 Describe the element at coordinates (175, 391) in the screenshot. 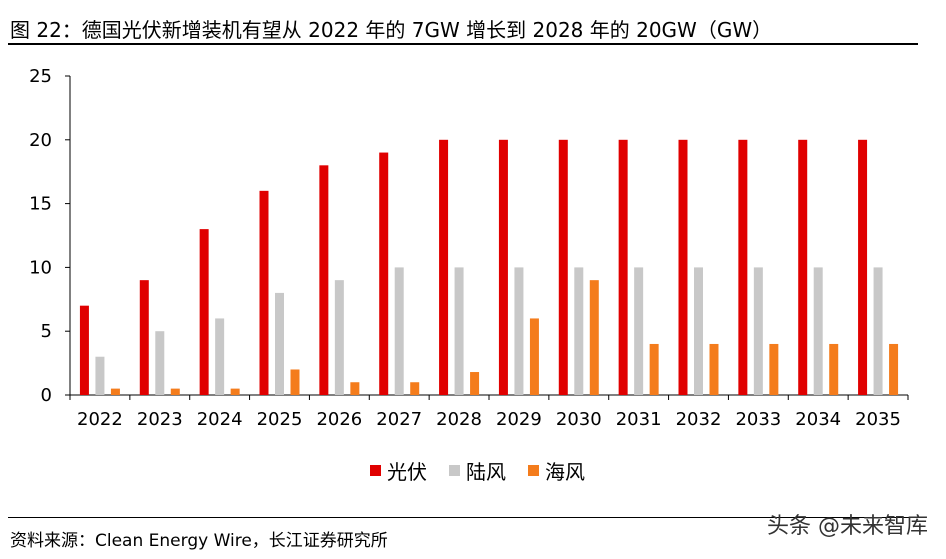

I see `bar-offshore-2023` at that location.